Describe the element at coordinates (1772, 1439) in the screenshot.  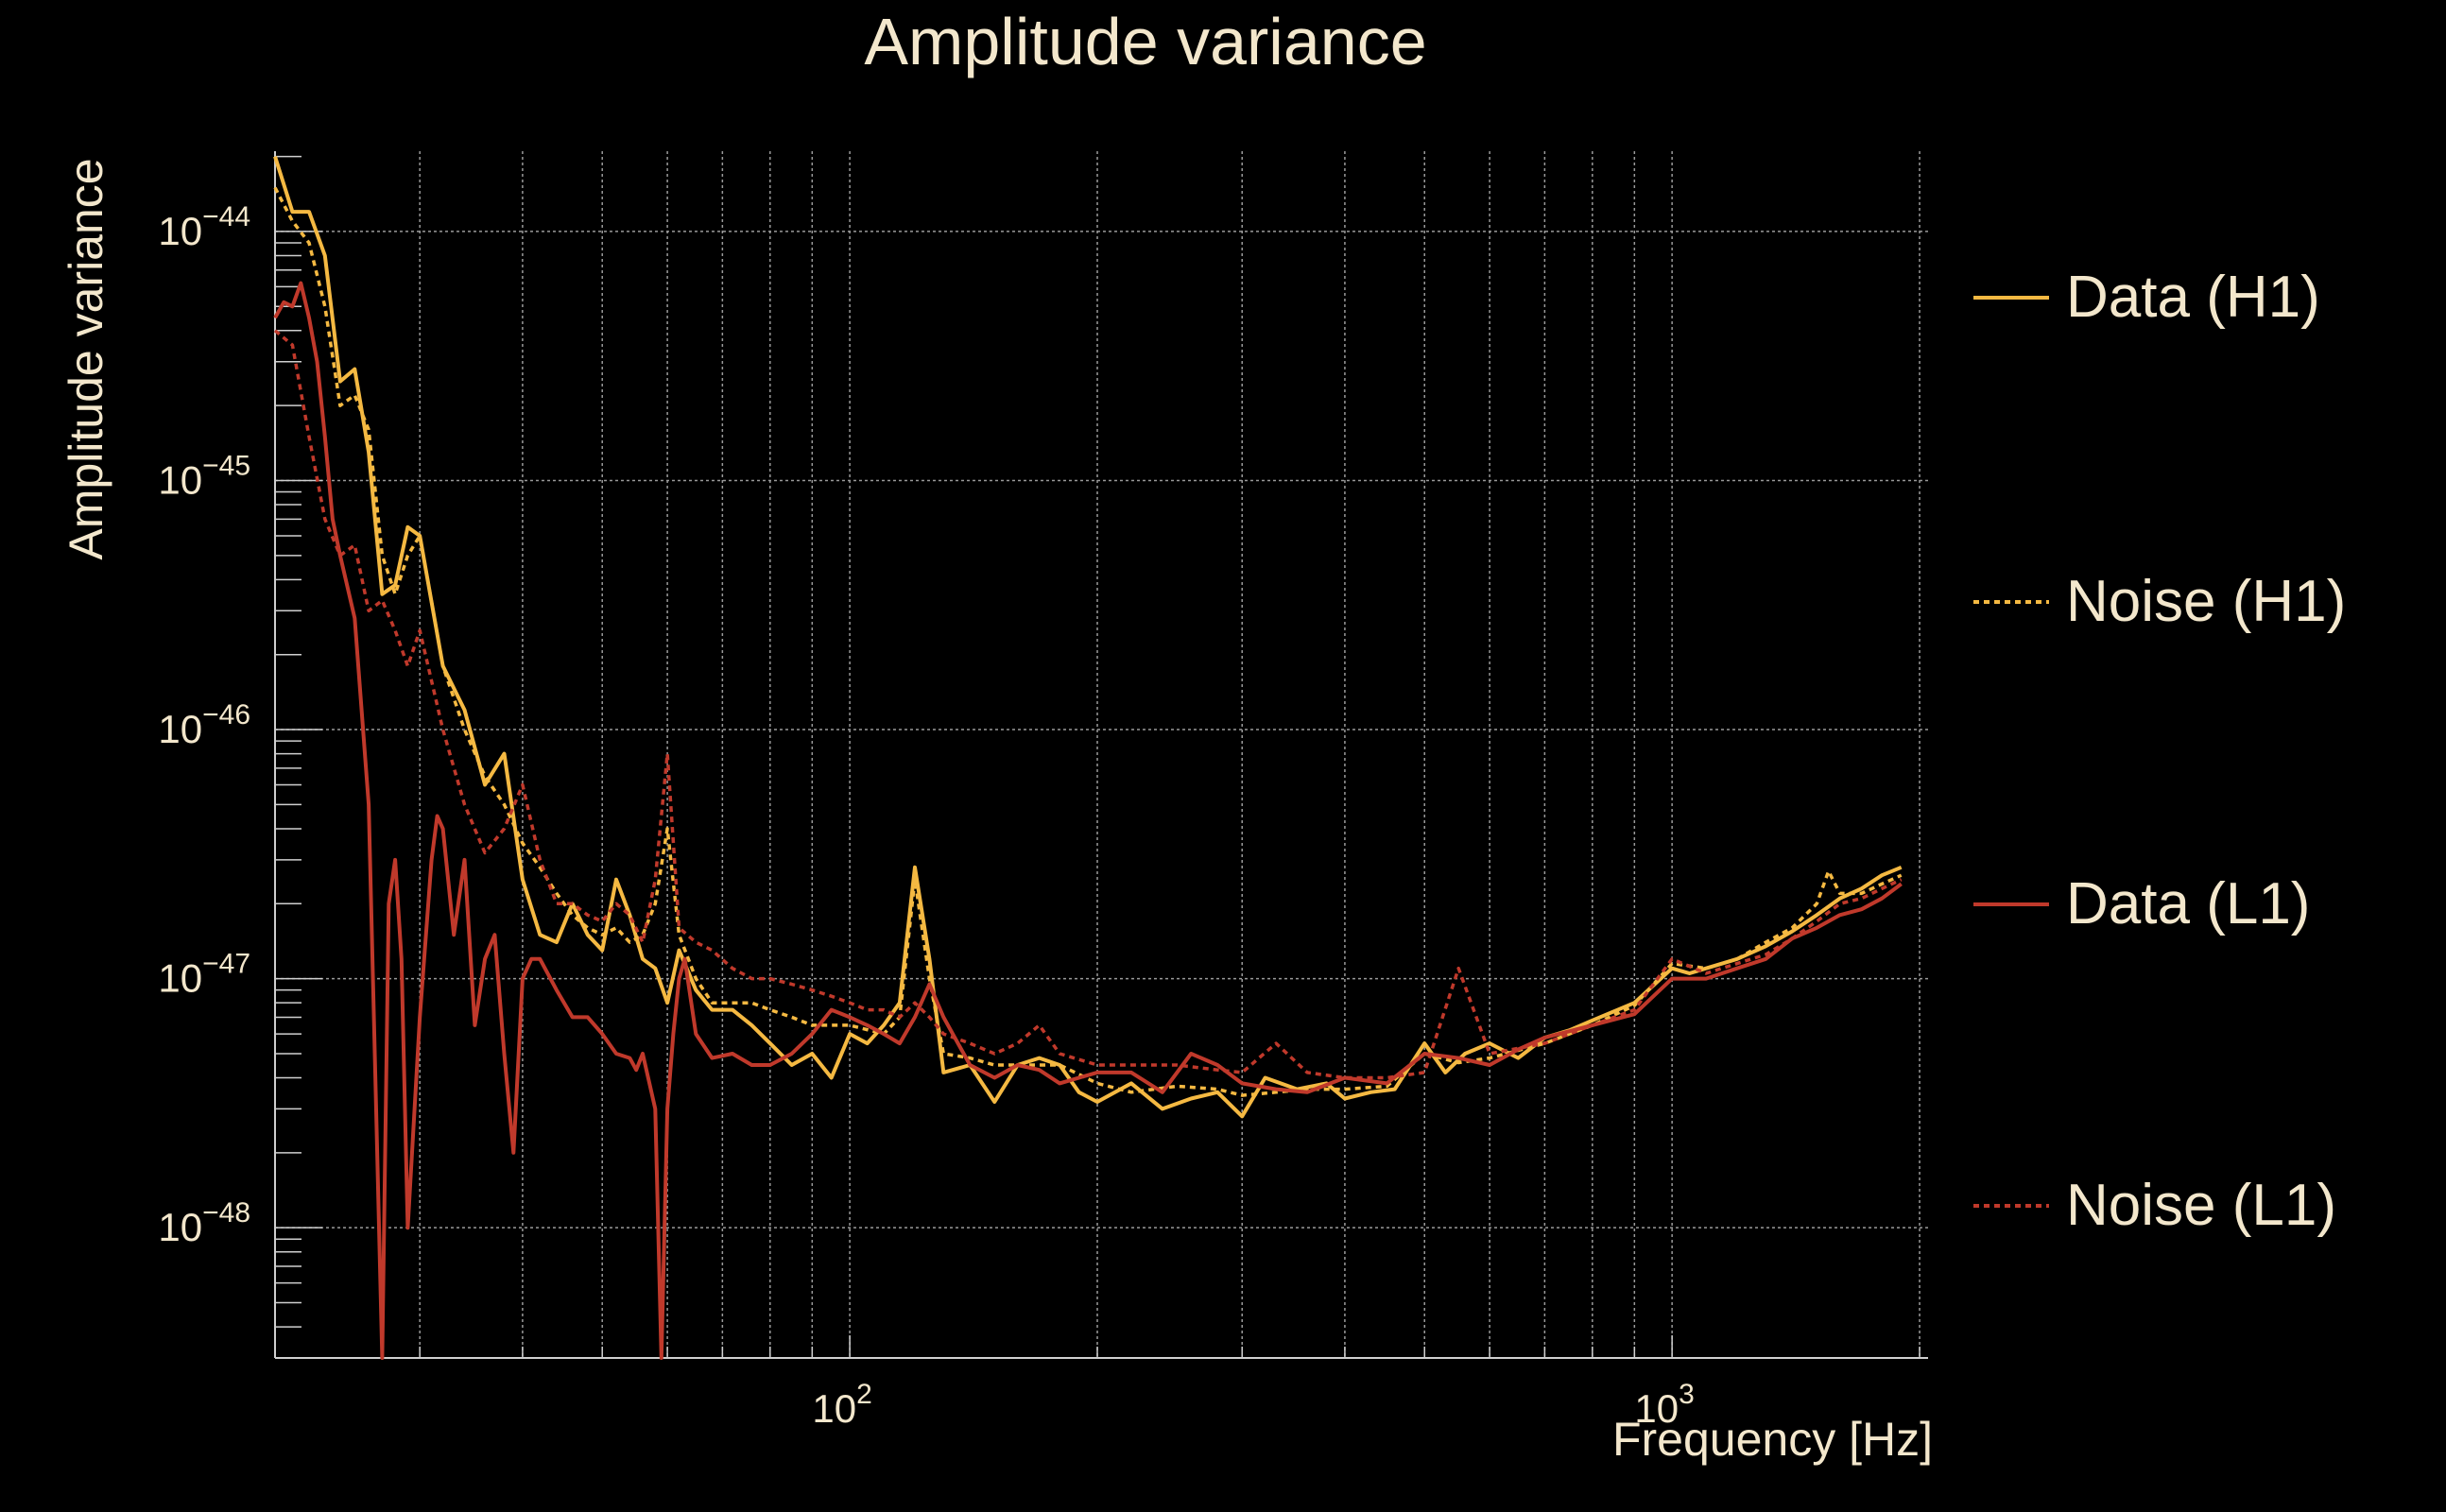
I see `x-axis-label: Frequency [Hz]` at that location.